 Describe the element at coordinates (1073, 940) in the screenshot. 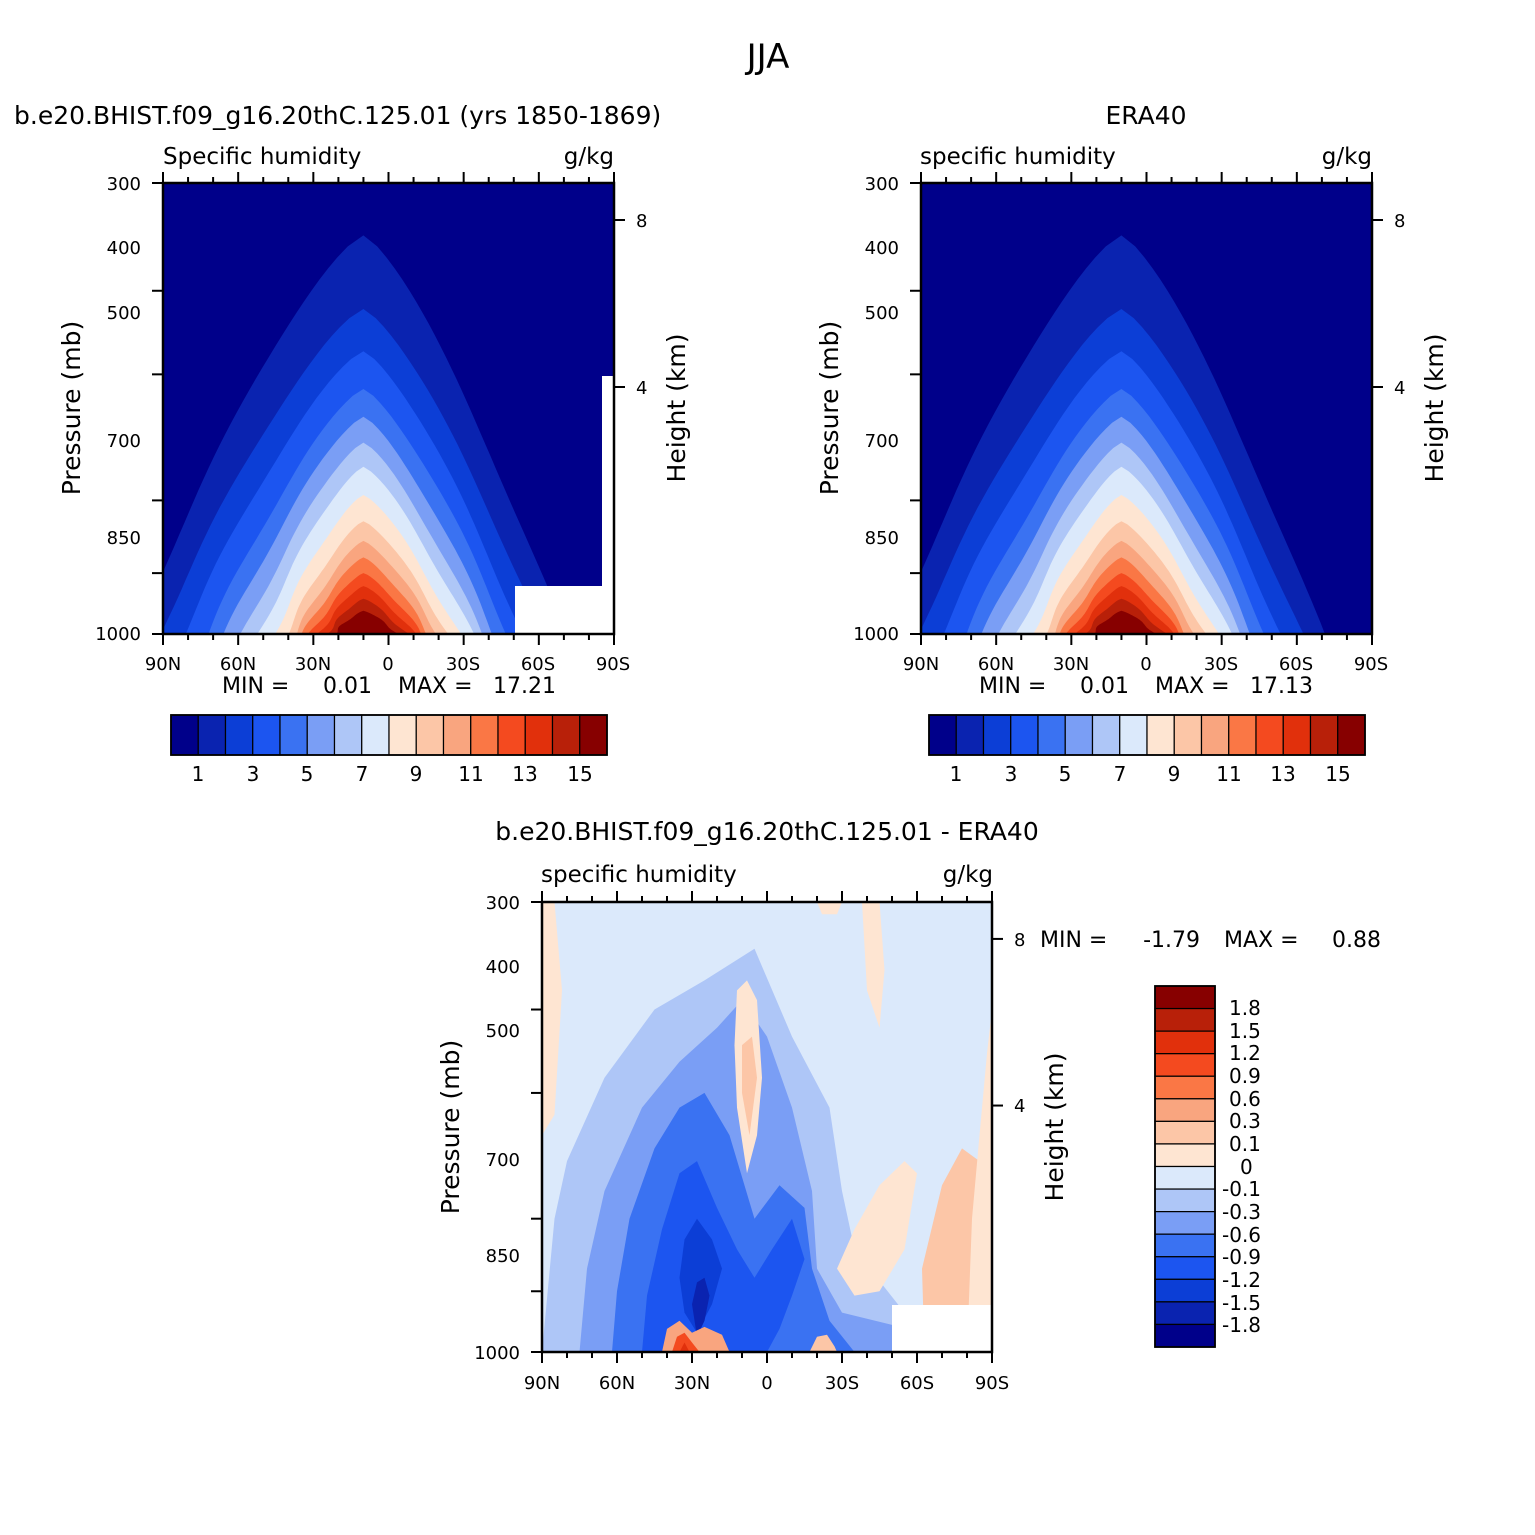

I see `panel-diff-min-label: MIN =` at that location.